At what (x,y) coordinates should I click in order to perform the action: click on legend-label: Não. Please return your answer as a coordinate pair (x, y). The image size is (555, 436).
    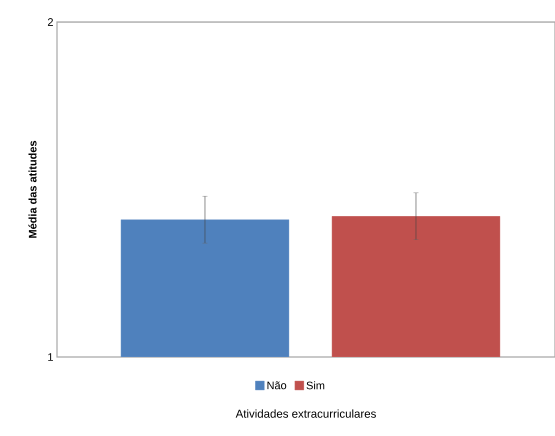
    Looking at the image, I should click on (276, 385).